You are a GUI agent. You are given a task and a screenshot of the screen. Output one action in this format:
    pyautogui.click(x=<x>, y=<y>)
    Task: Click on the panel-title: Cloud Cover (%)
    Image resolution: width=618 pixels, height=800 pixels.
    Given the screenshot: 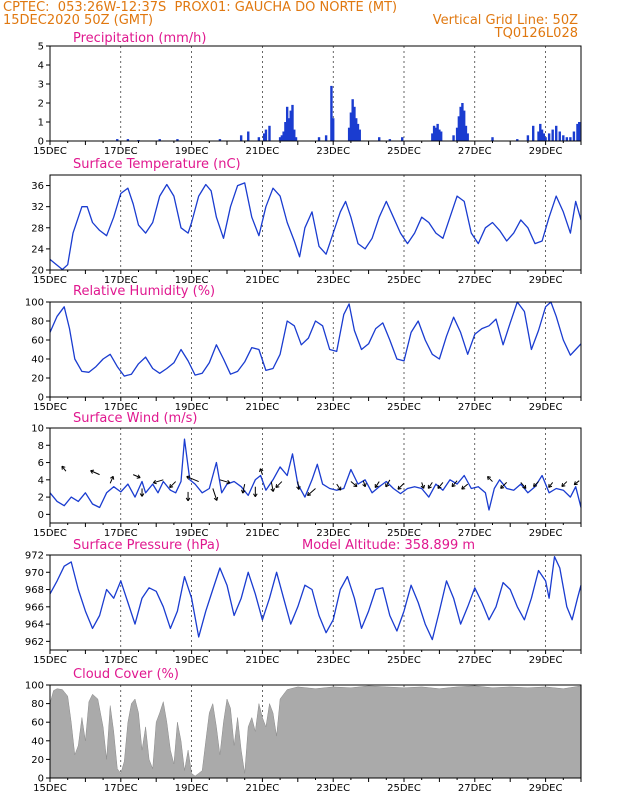 What is the action you would take?
    pyautogui.click(x=126, y=674)
    